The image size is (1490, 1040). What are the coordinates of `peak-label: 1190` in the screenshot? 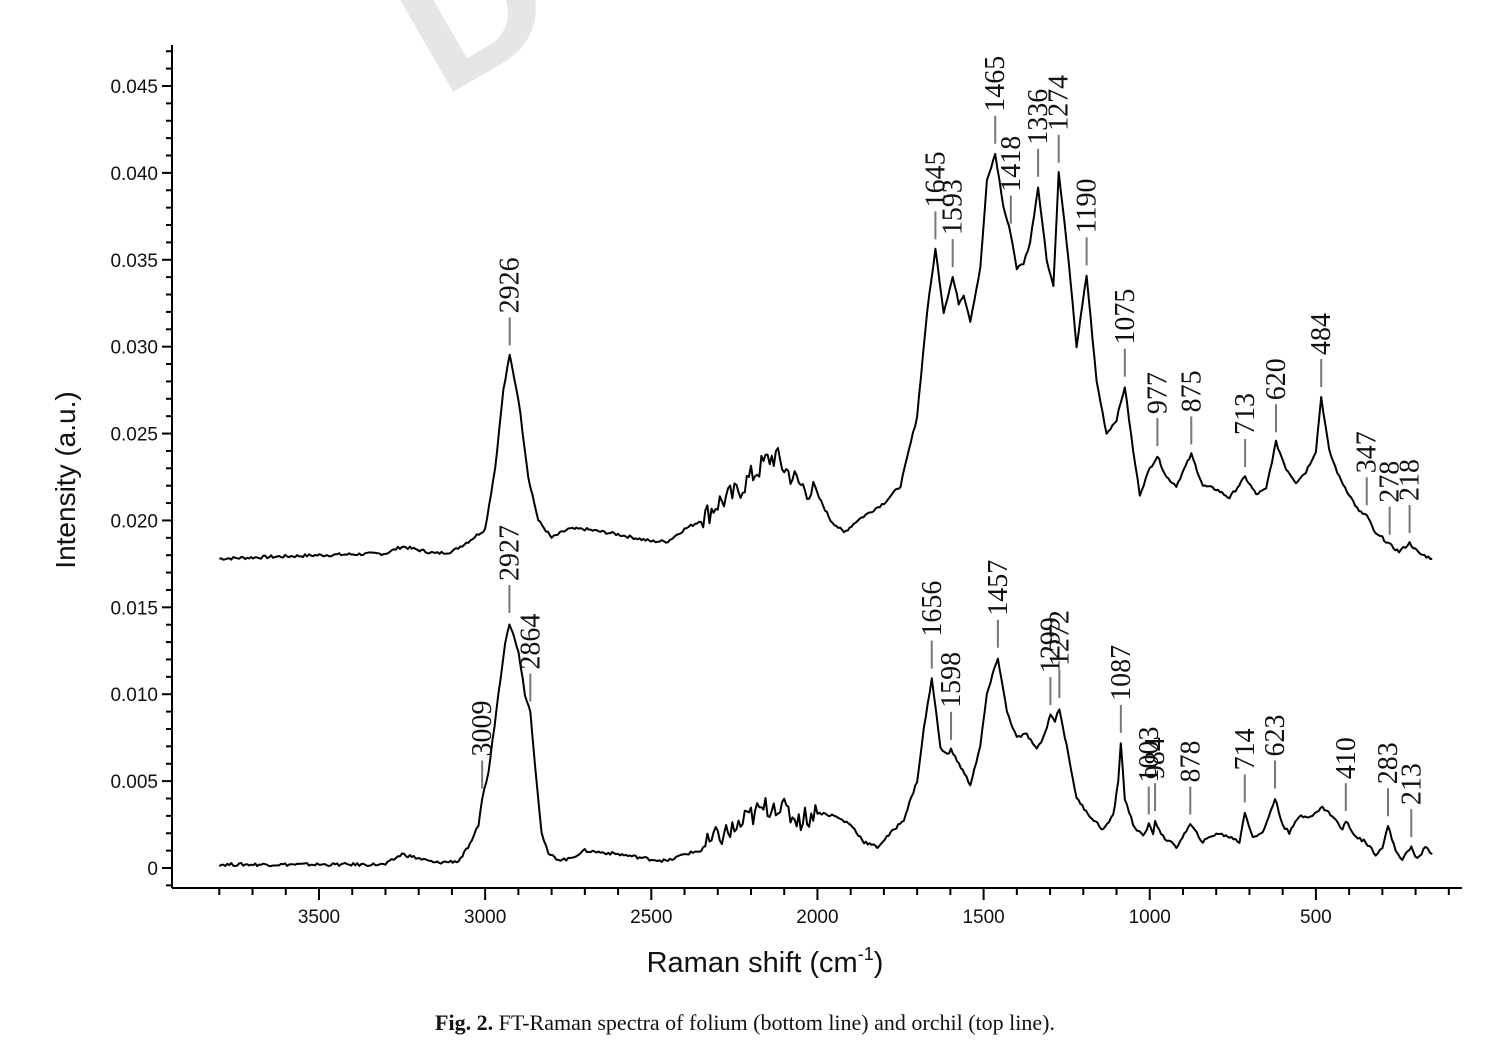 It's located at (1087, 205).